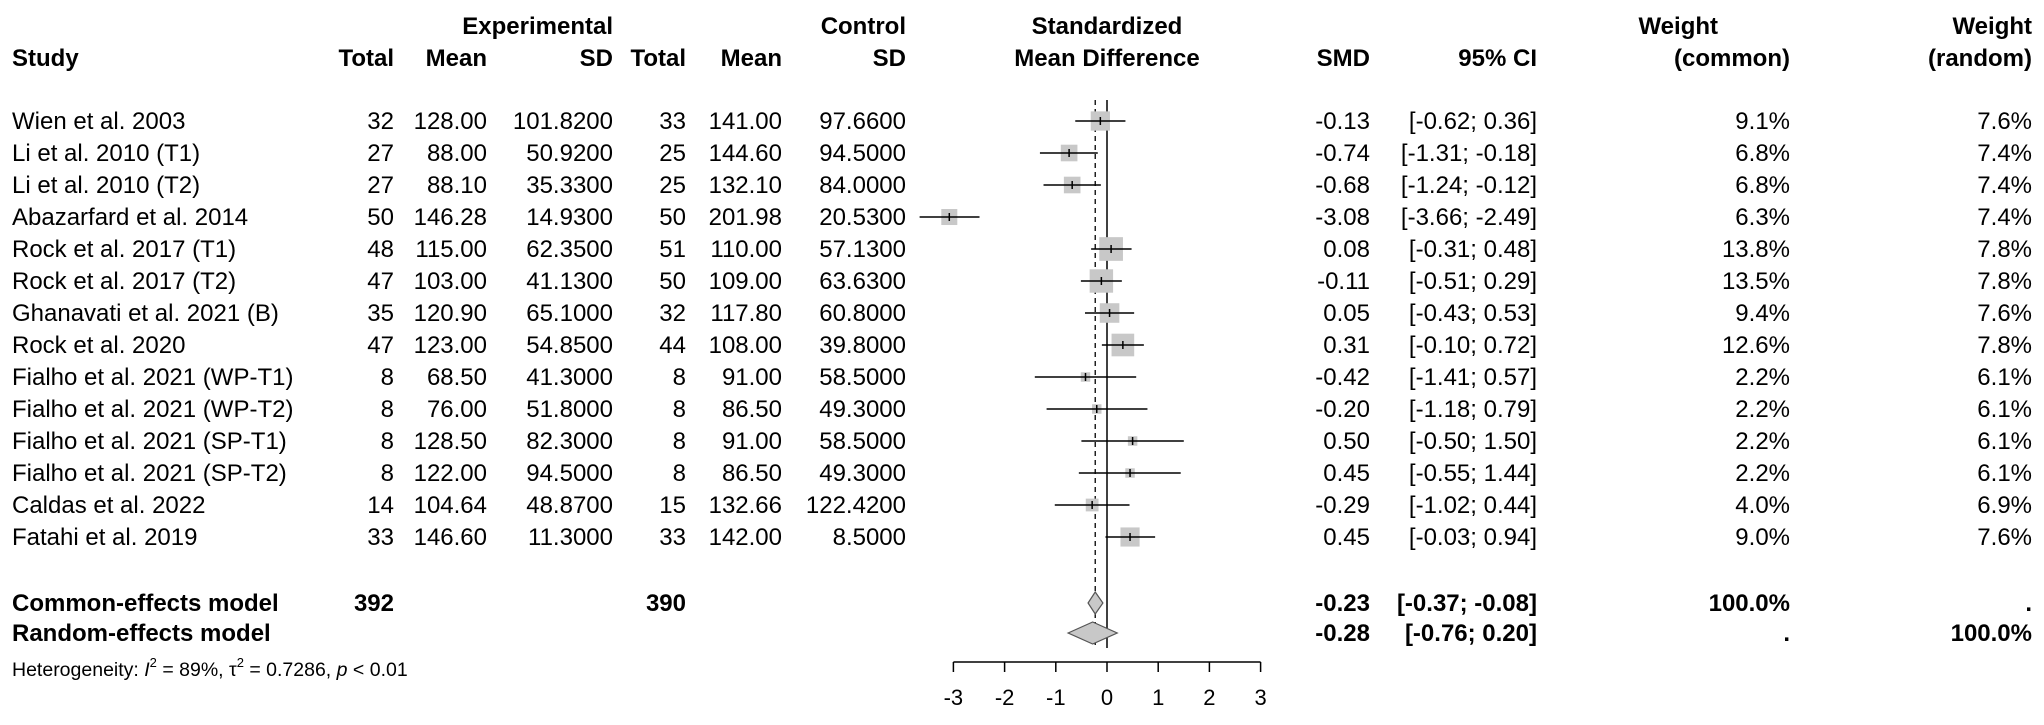  Describe the element at coordinates (450, 313) in the screenshot. I see `e-mean: 120.90` at that location.